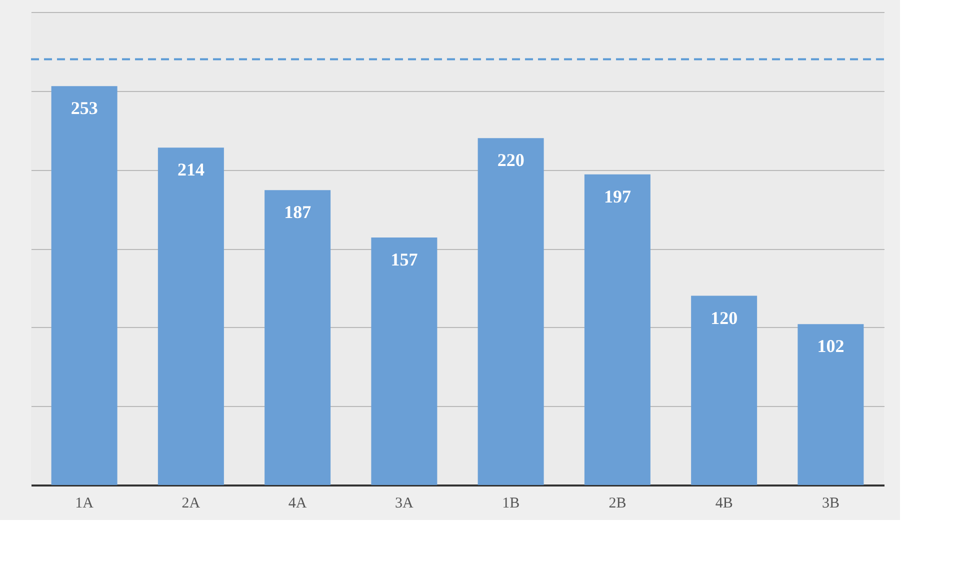 Image resolution: width=957 pixels, height=582 pixels. What do you see at coordinates (830, 346) in the screenshot?
I see `data-label: 102` at bounding box center [830, 346].